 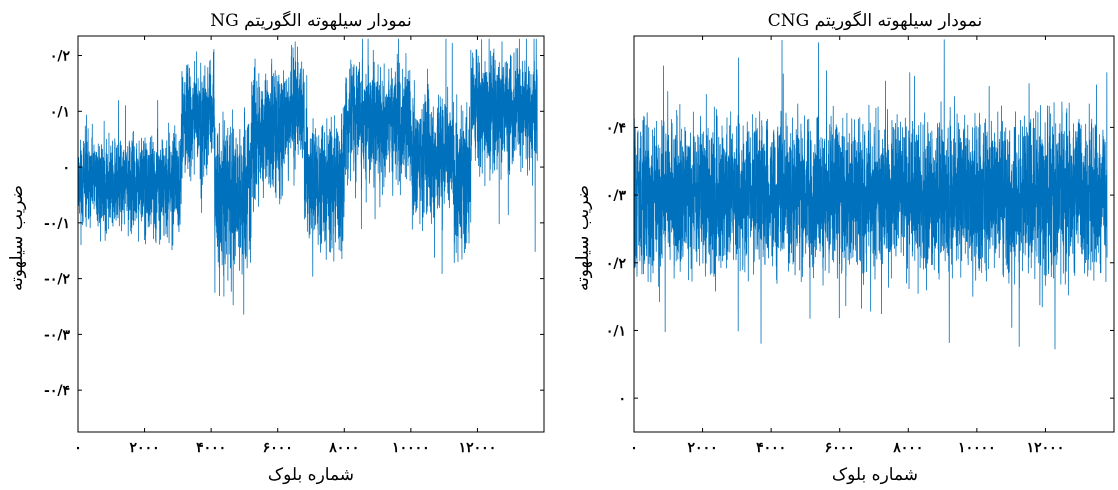 What do you see at coordinates (310, 20) in the screenshot?
I see `chart-ng-title: نمودار سیلهوته الگوریتم NG` at bounding box center [310, 20].